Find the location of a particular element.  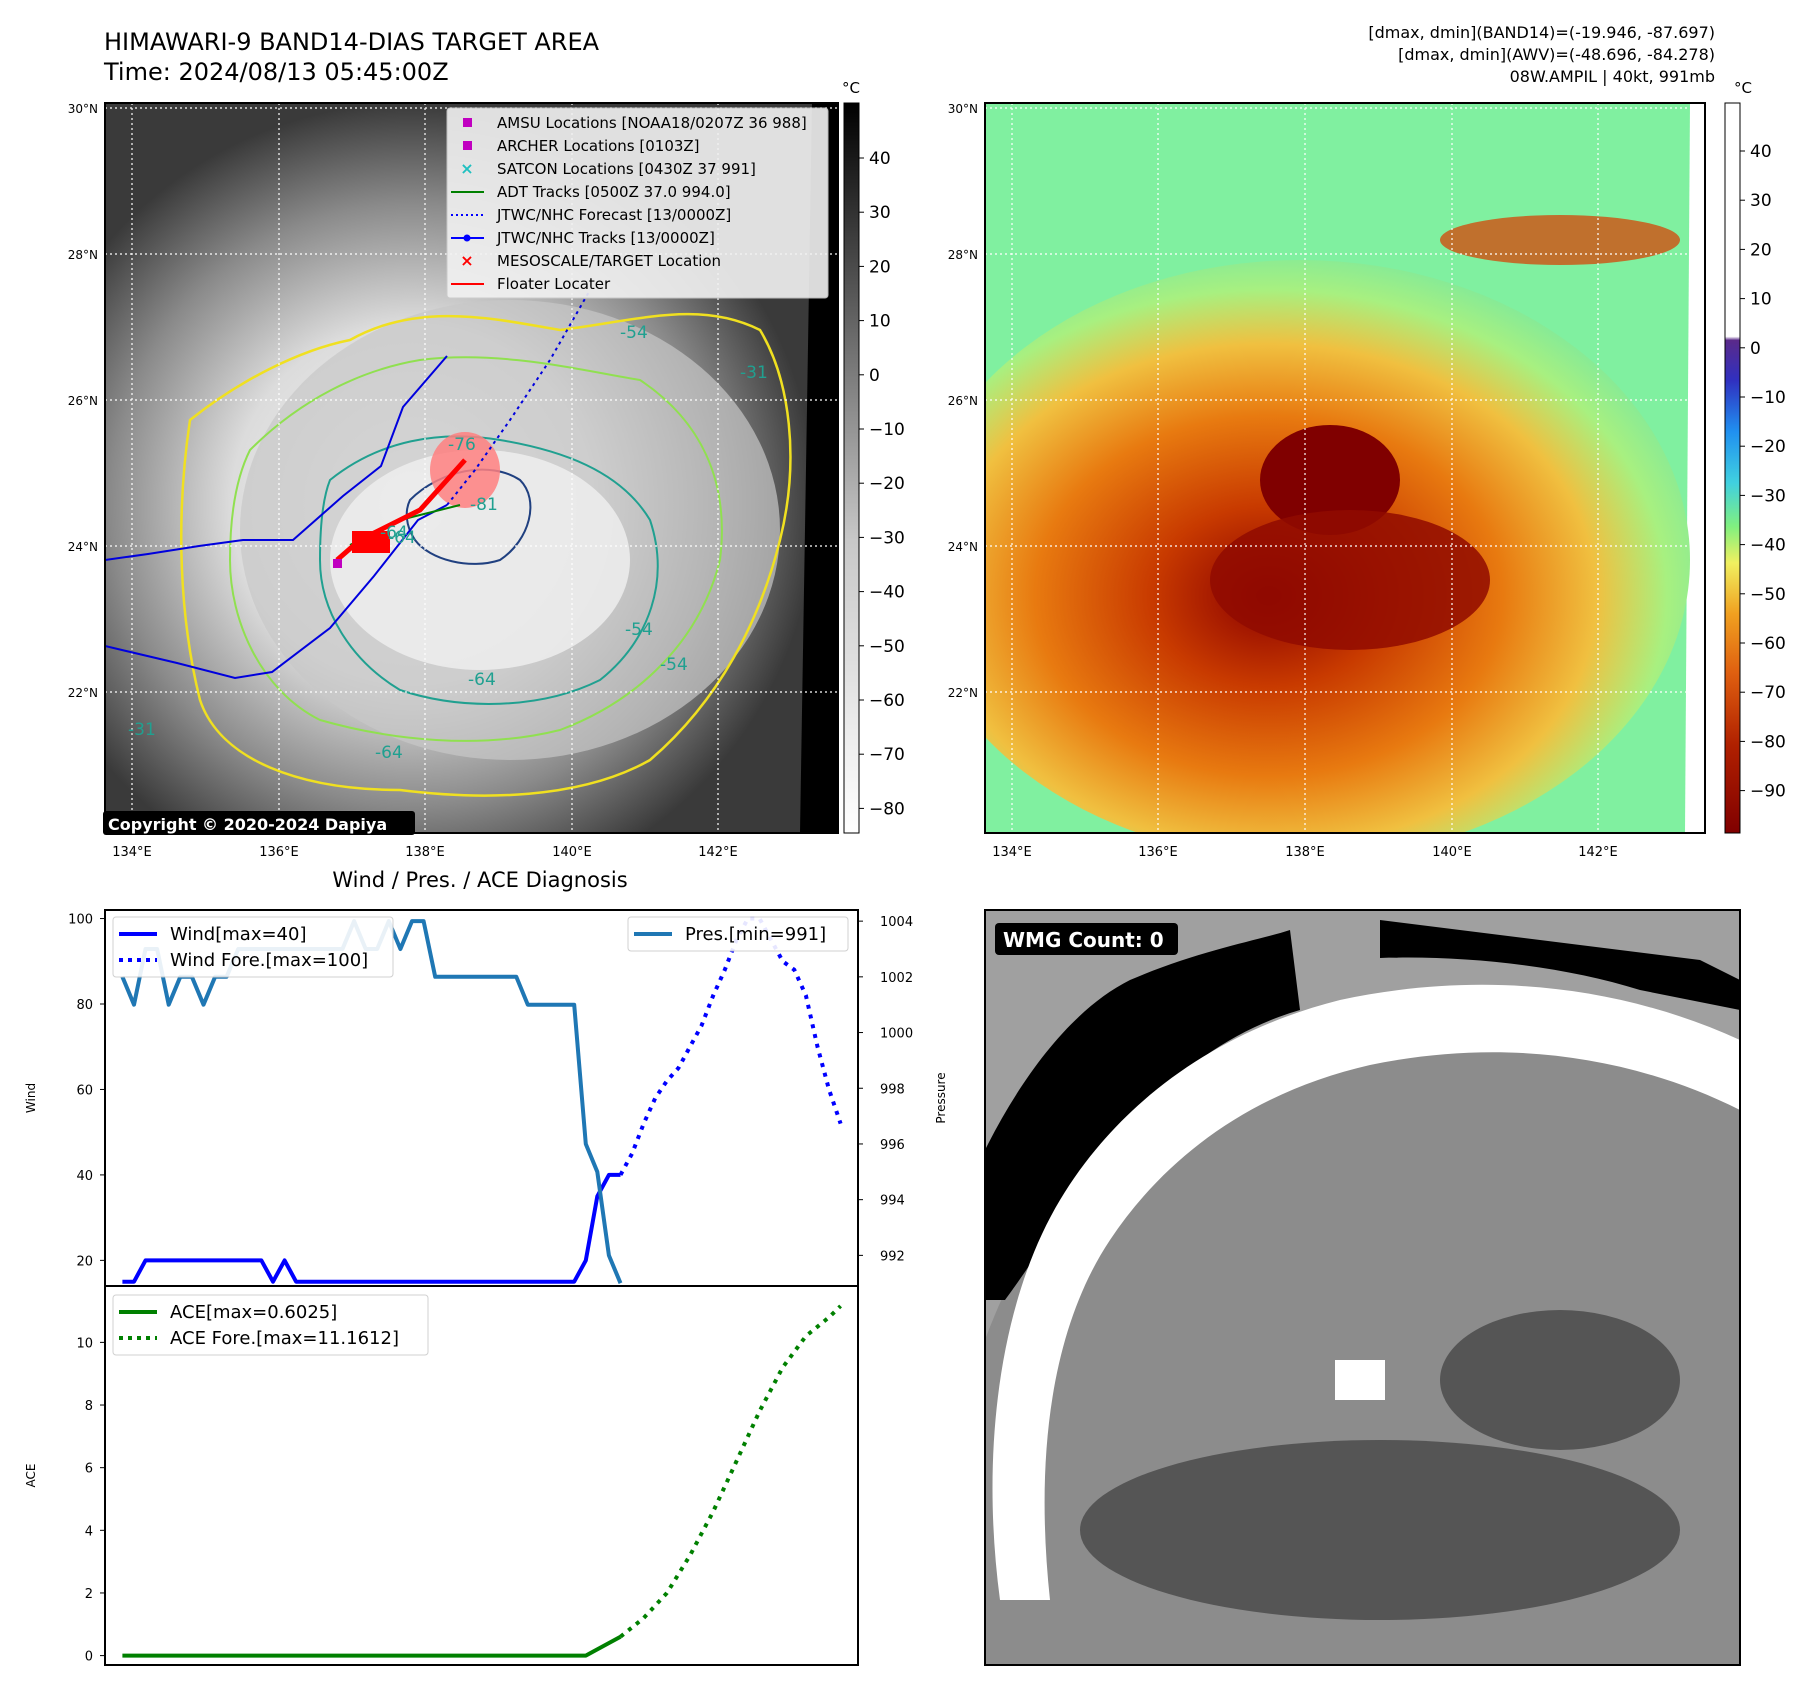

legend-item: × SATCON Locations [0430Z 37 991] is located at coordinates (608, 168).